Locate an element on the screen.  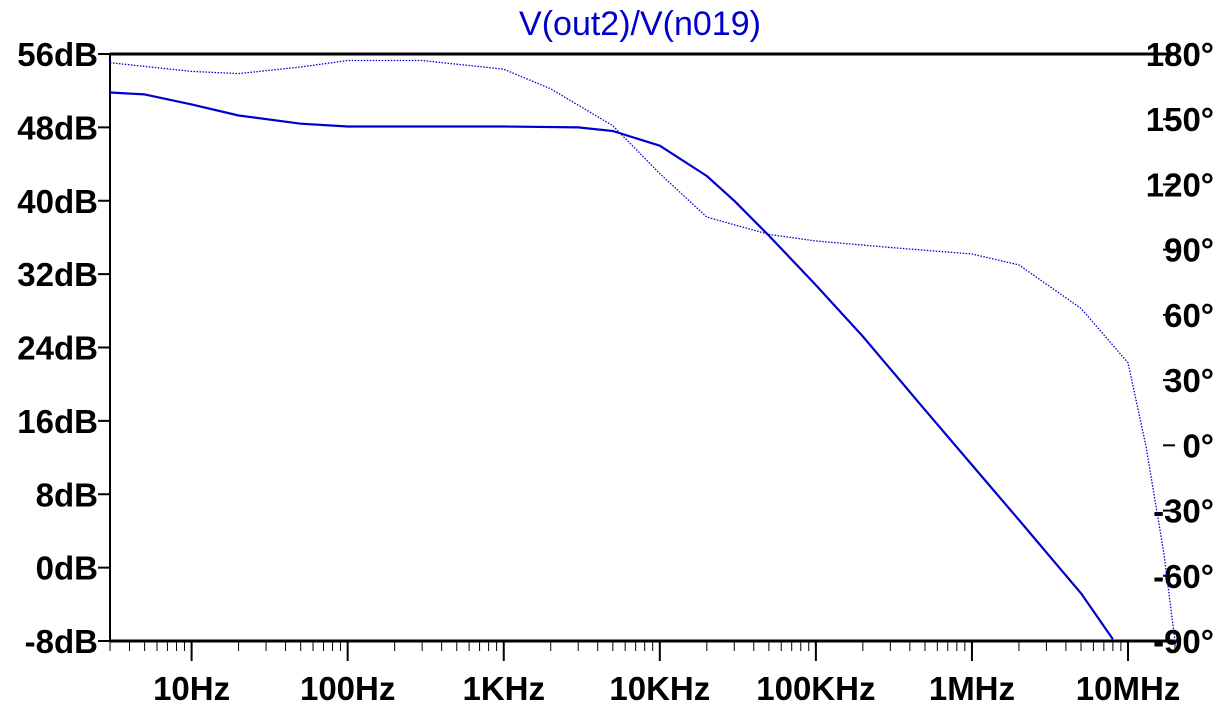
y-left-tick-label: 0dB is located at coordinates (67, 568).